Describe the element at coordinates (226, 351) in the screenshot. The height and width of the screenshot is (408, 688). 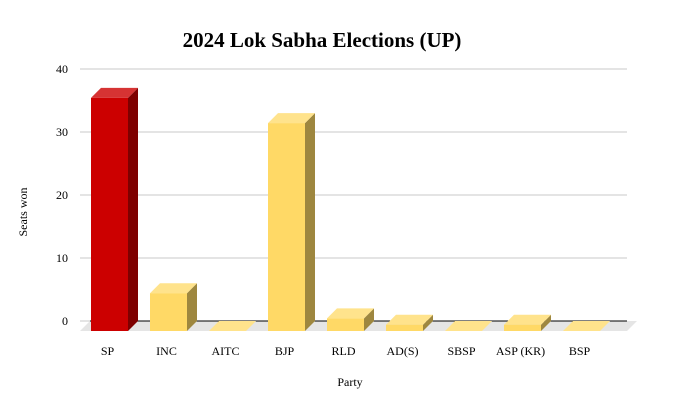
I see `x-tick-label: AITC` at that location.